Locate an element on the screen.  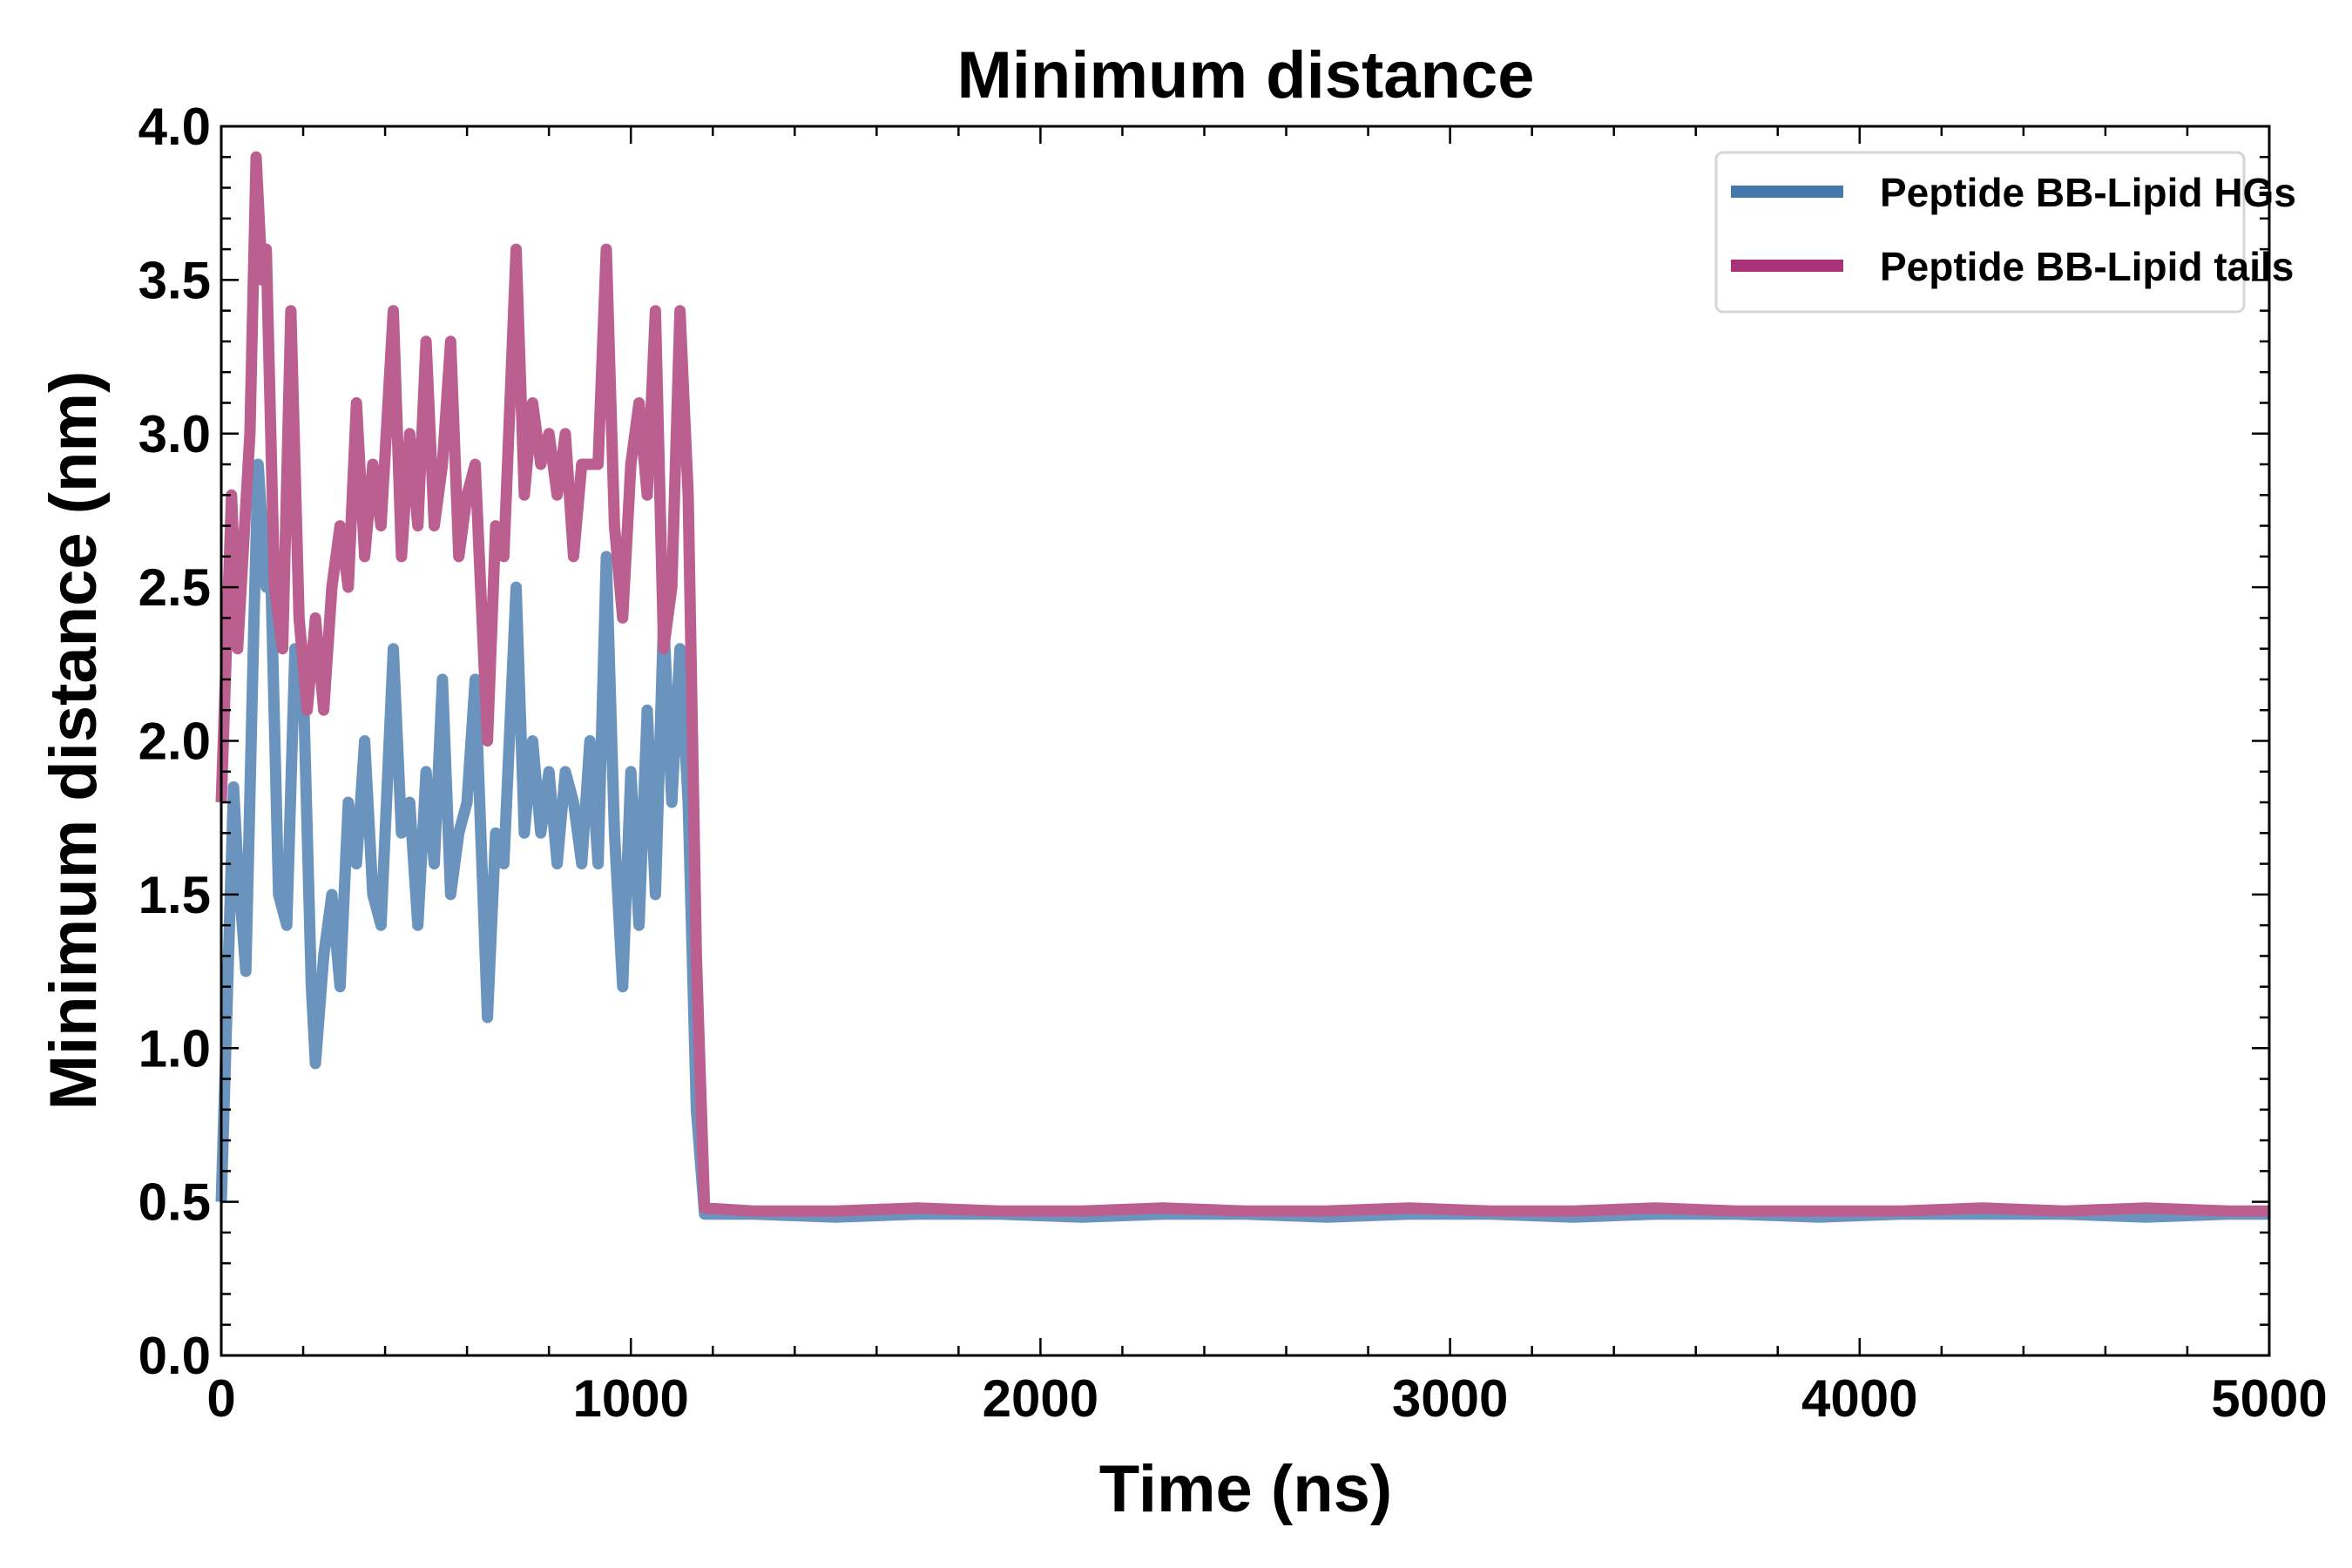
legend-box is located at coordinates (1980, 233).